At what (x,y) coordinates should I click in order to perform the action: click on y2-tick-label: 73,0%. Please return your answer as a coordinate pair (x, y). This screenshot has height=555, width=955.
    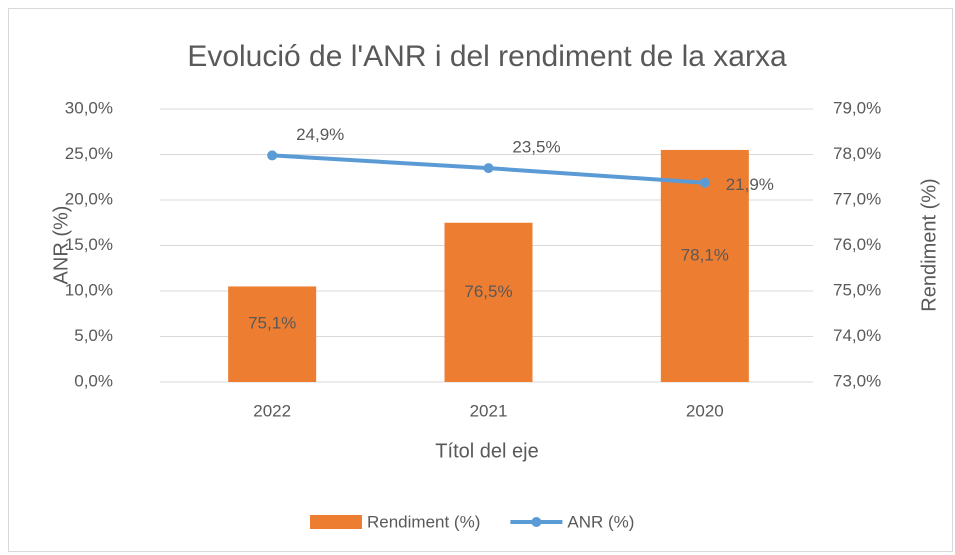
    Looking at the image, I should click on (857, 380).